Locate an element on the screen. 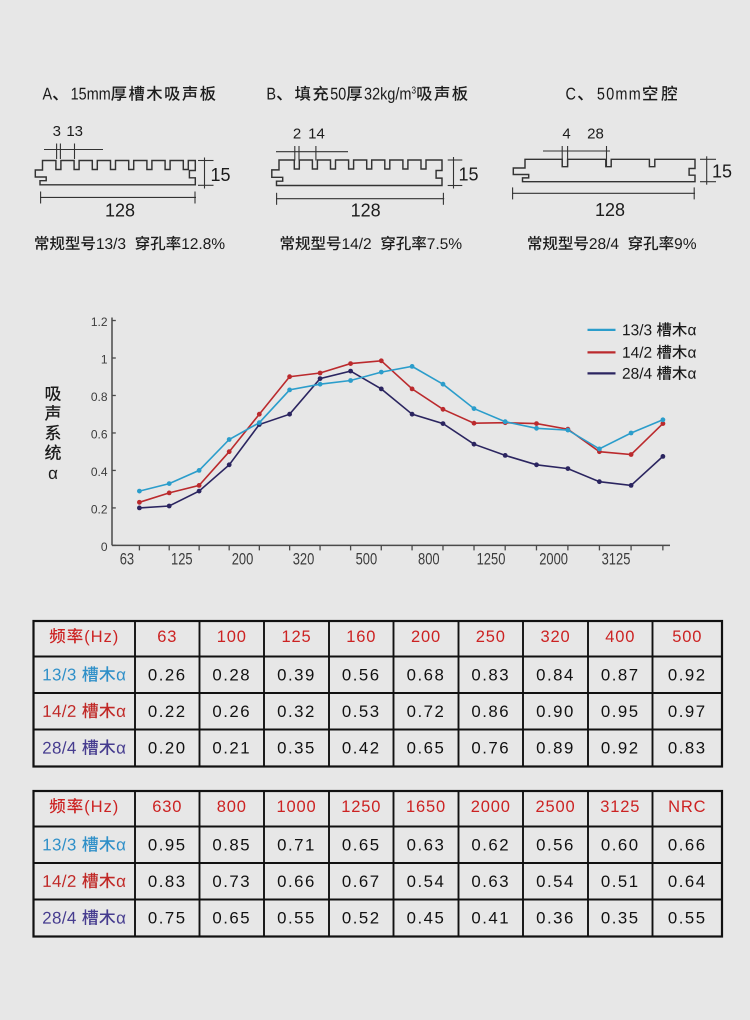  svg-text: 0.53 is located at coordinates (361, 711).